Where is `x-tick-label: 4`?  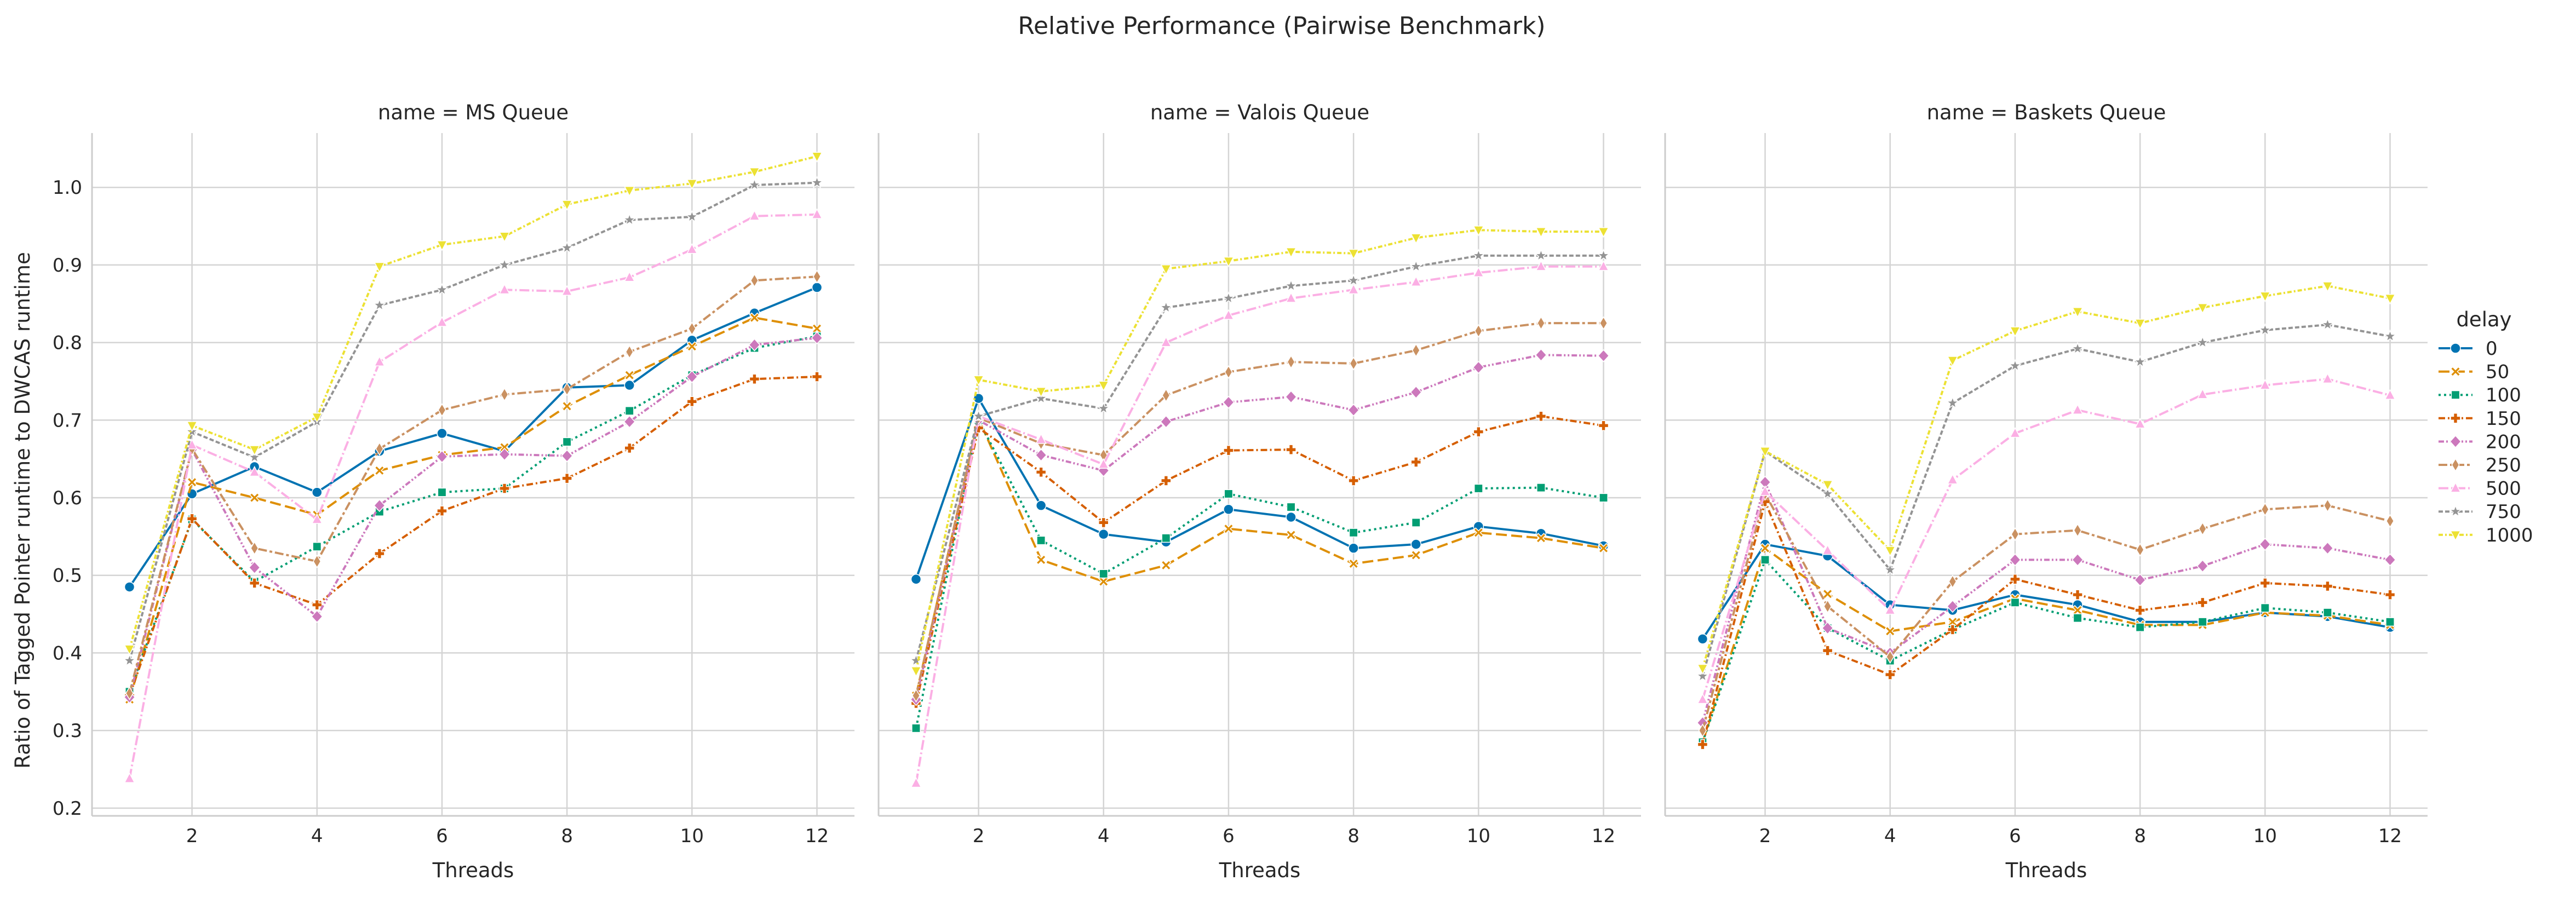 x-tick-label: 4 is located at coordinates (317, 836).